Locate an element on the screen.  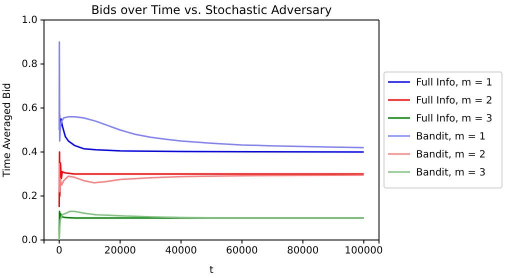
legend-label: Bandit, m = 1 is located at coordinates (451, 137).